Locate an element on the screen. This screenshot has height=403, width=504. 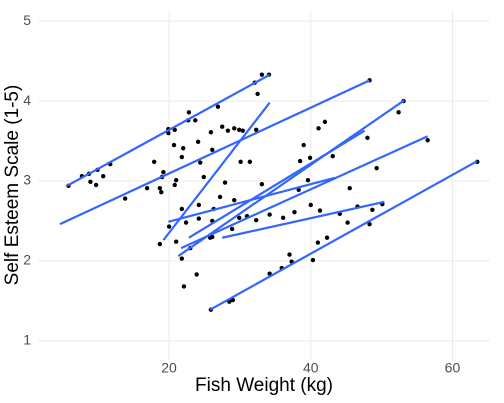
y-tick-label: 5 is located at coordinates (27, 20).